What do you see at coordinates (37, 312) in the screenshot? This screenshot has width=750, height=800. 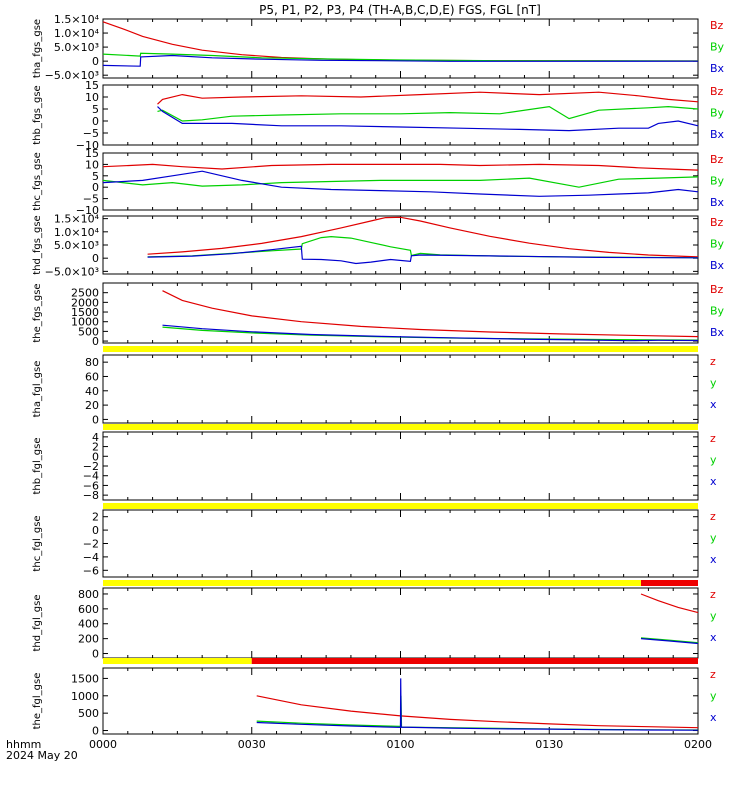 I see `y-axis-label: the_fgs_gse` at bounding box center [37, 312].